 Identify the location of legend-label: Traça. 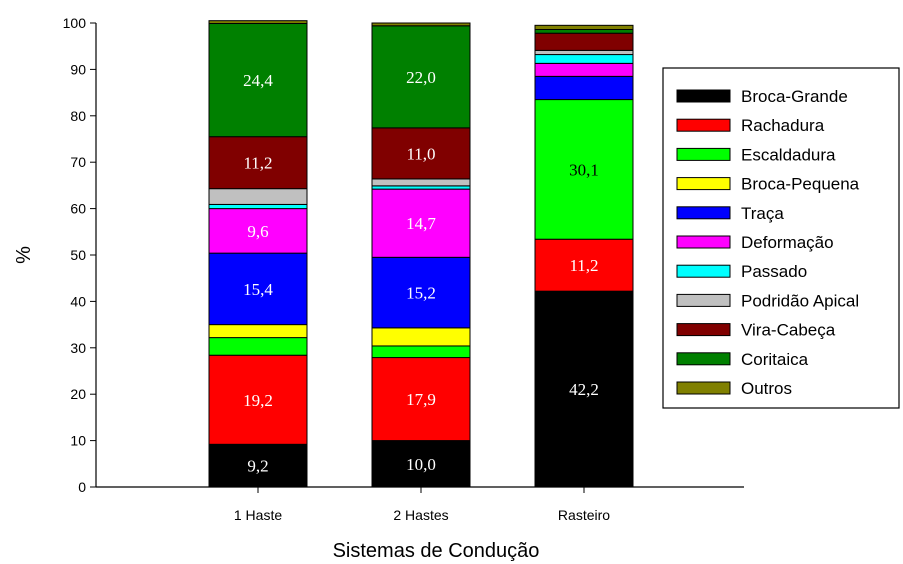
(762, 213).